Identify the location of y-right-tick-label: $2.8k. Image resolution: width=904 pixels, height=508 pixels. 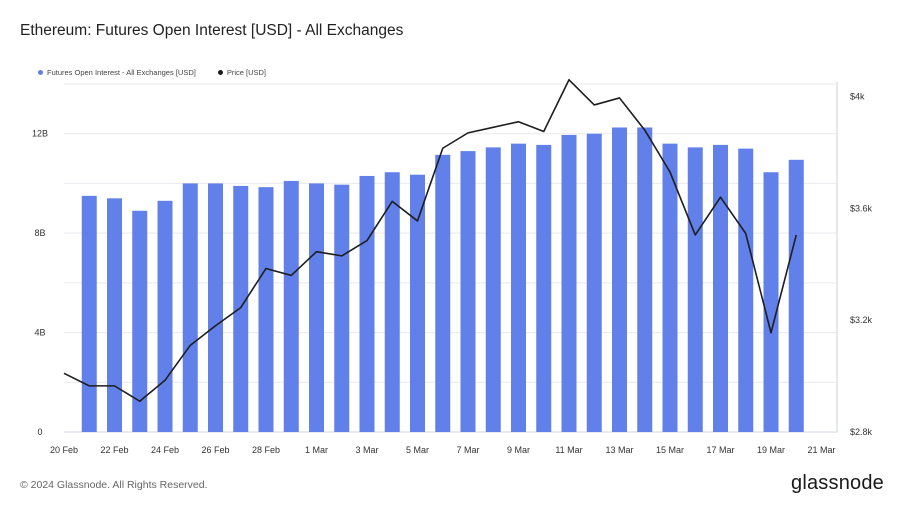
(861, 432).